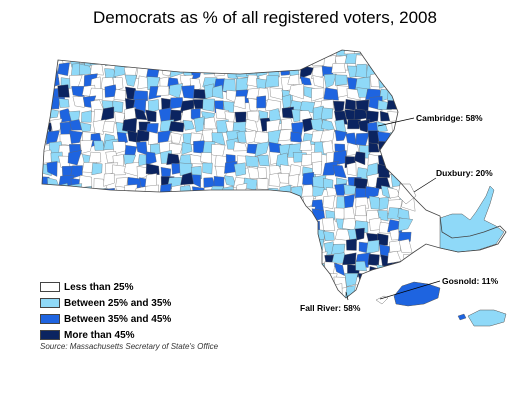 This screenshot has width=530, height=410. I want to click on cambridge-leader-line, so click(396, 122).